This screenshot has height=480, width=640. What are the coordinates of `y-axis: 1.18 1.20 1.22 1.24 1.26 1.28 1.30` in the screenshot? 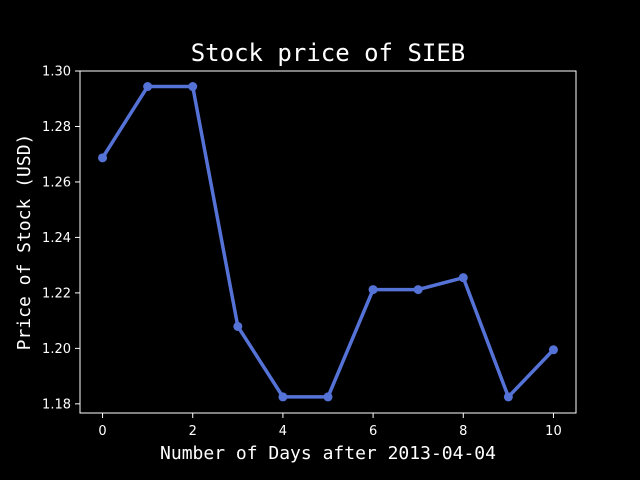 It's located at (61, 238).